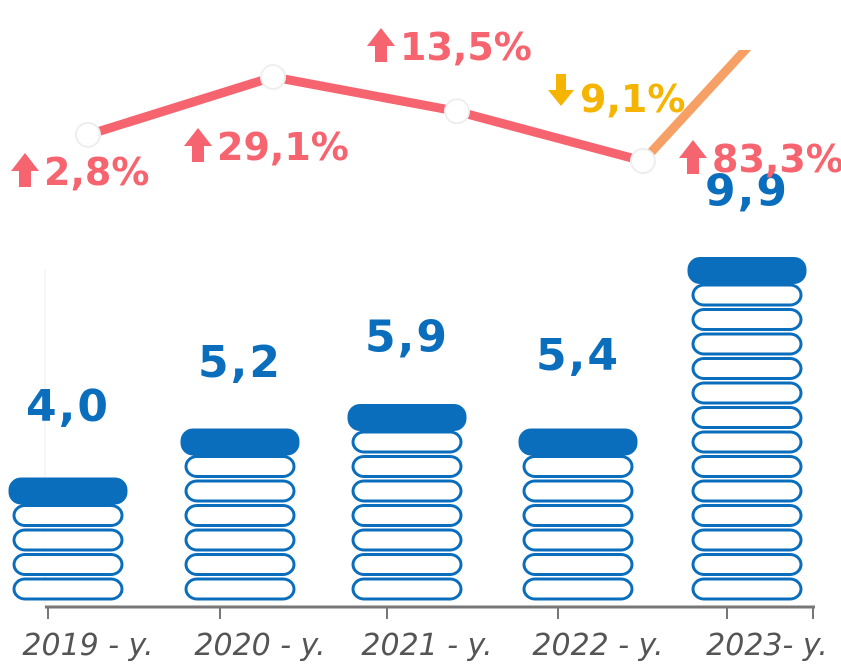  I want to click on percent-label: 13,5%, so click(466, 47).